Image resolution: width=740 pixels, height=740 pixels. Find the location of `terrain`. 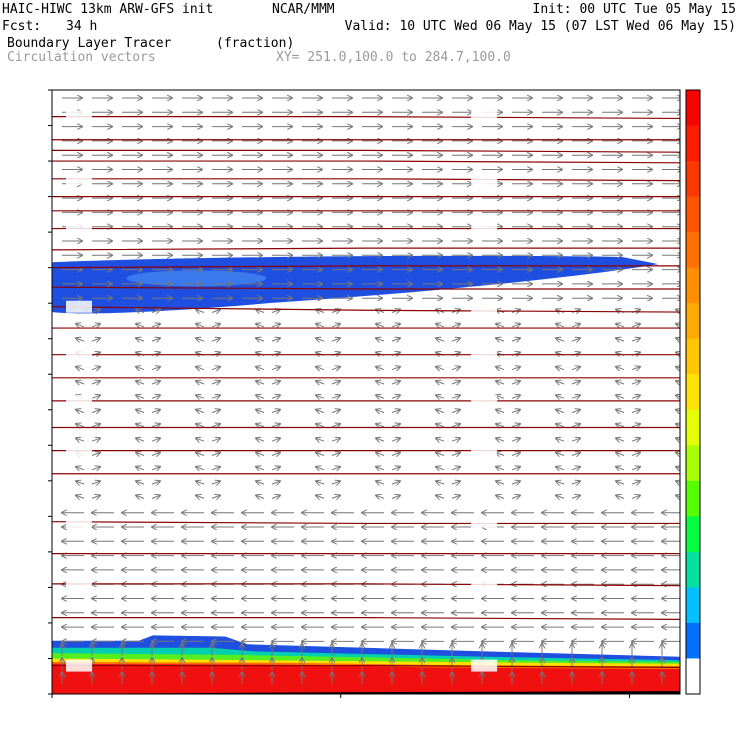

terrain is located at coordinates (366, 692).